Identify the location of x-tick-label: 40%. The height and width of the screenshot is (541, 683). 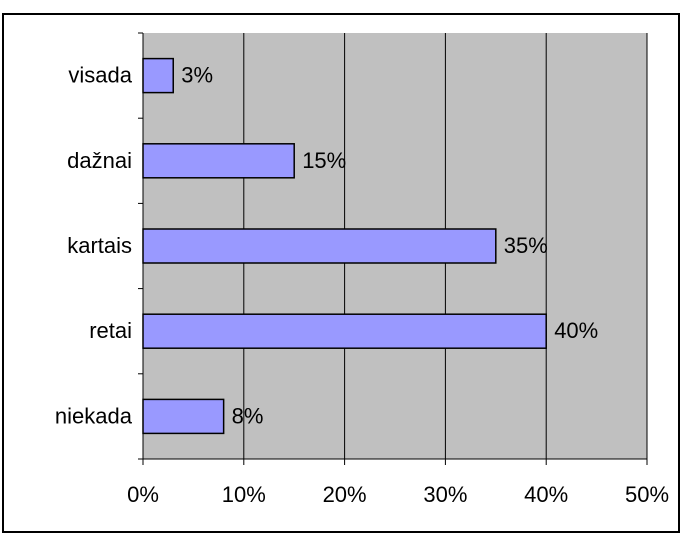
(546, 494).